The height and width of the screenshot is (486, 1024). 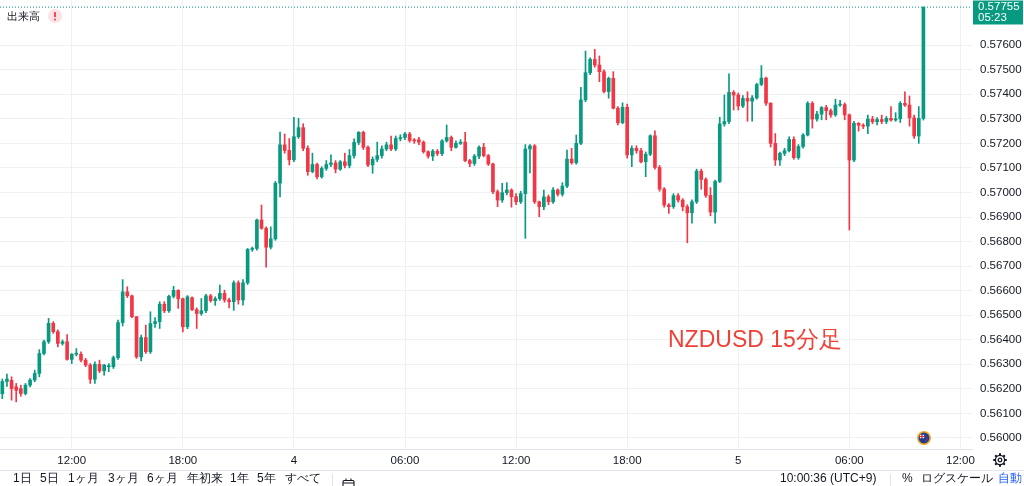 I want to click on text: 10:00:36 (UTC+9), so click(x=828, y=478).